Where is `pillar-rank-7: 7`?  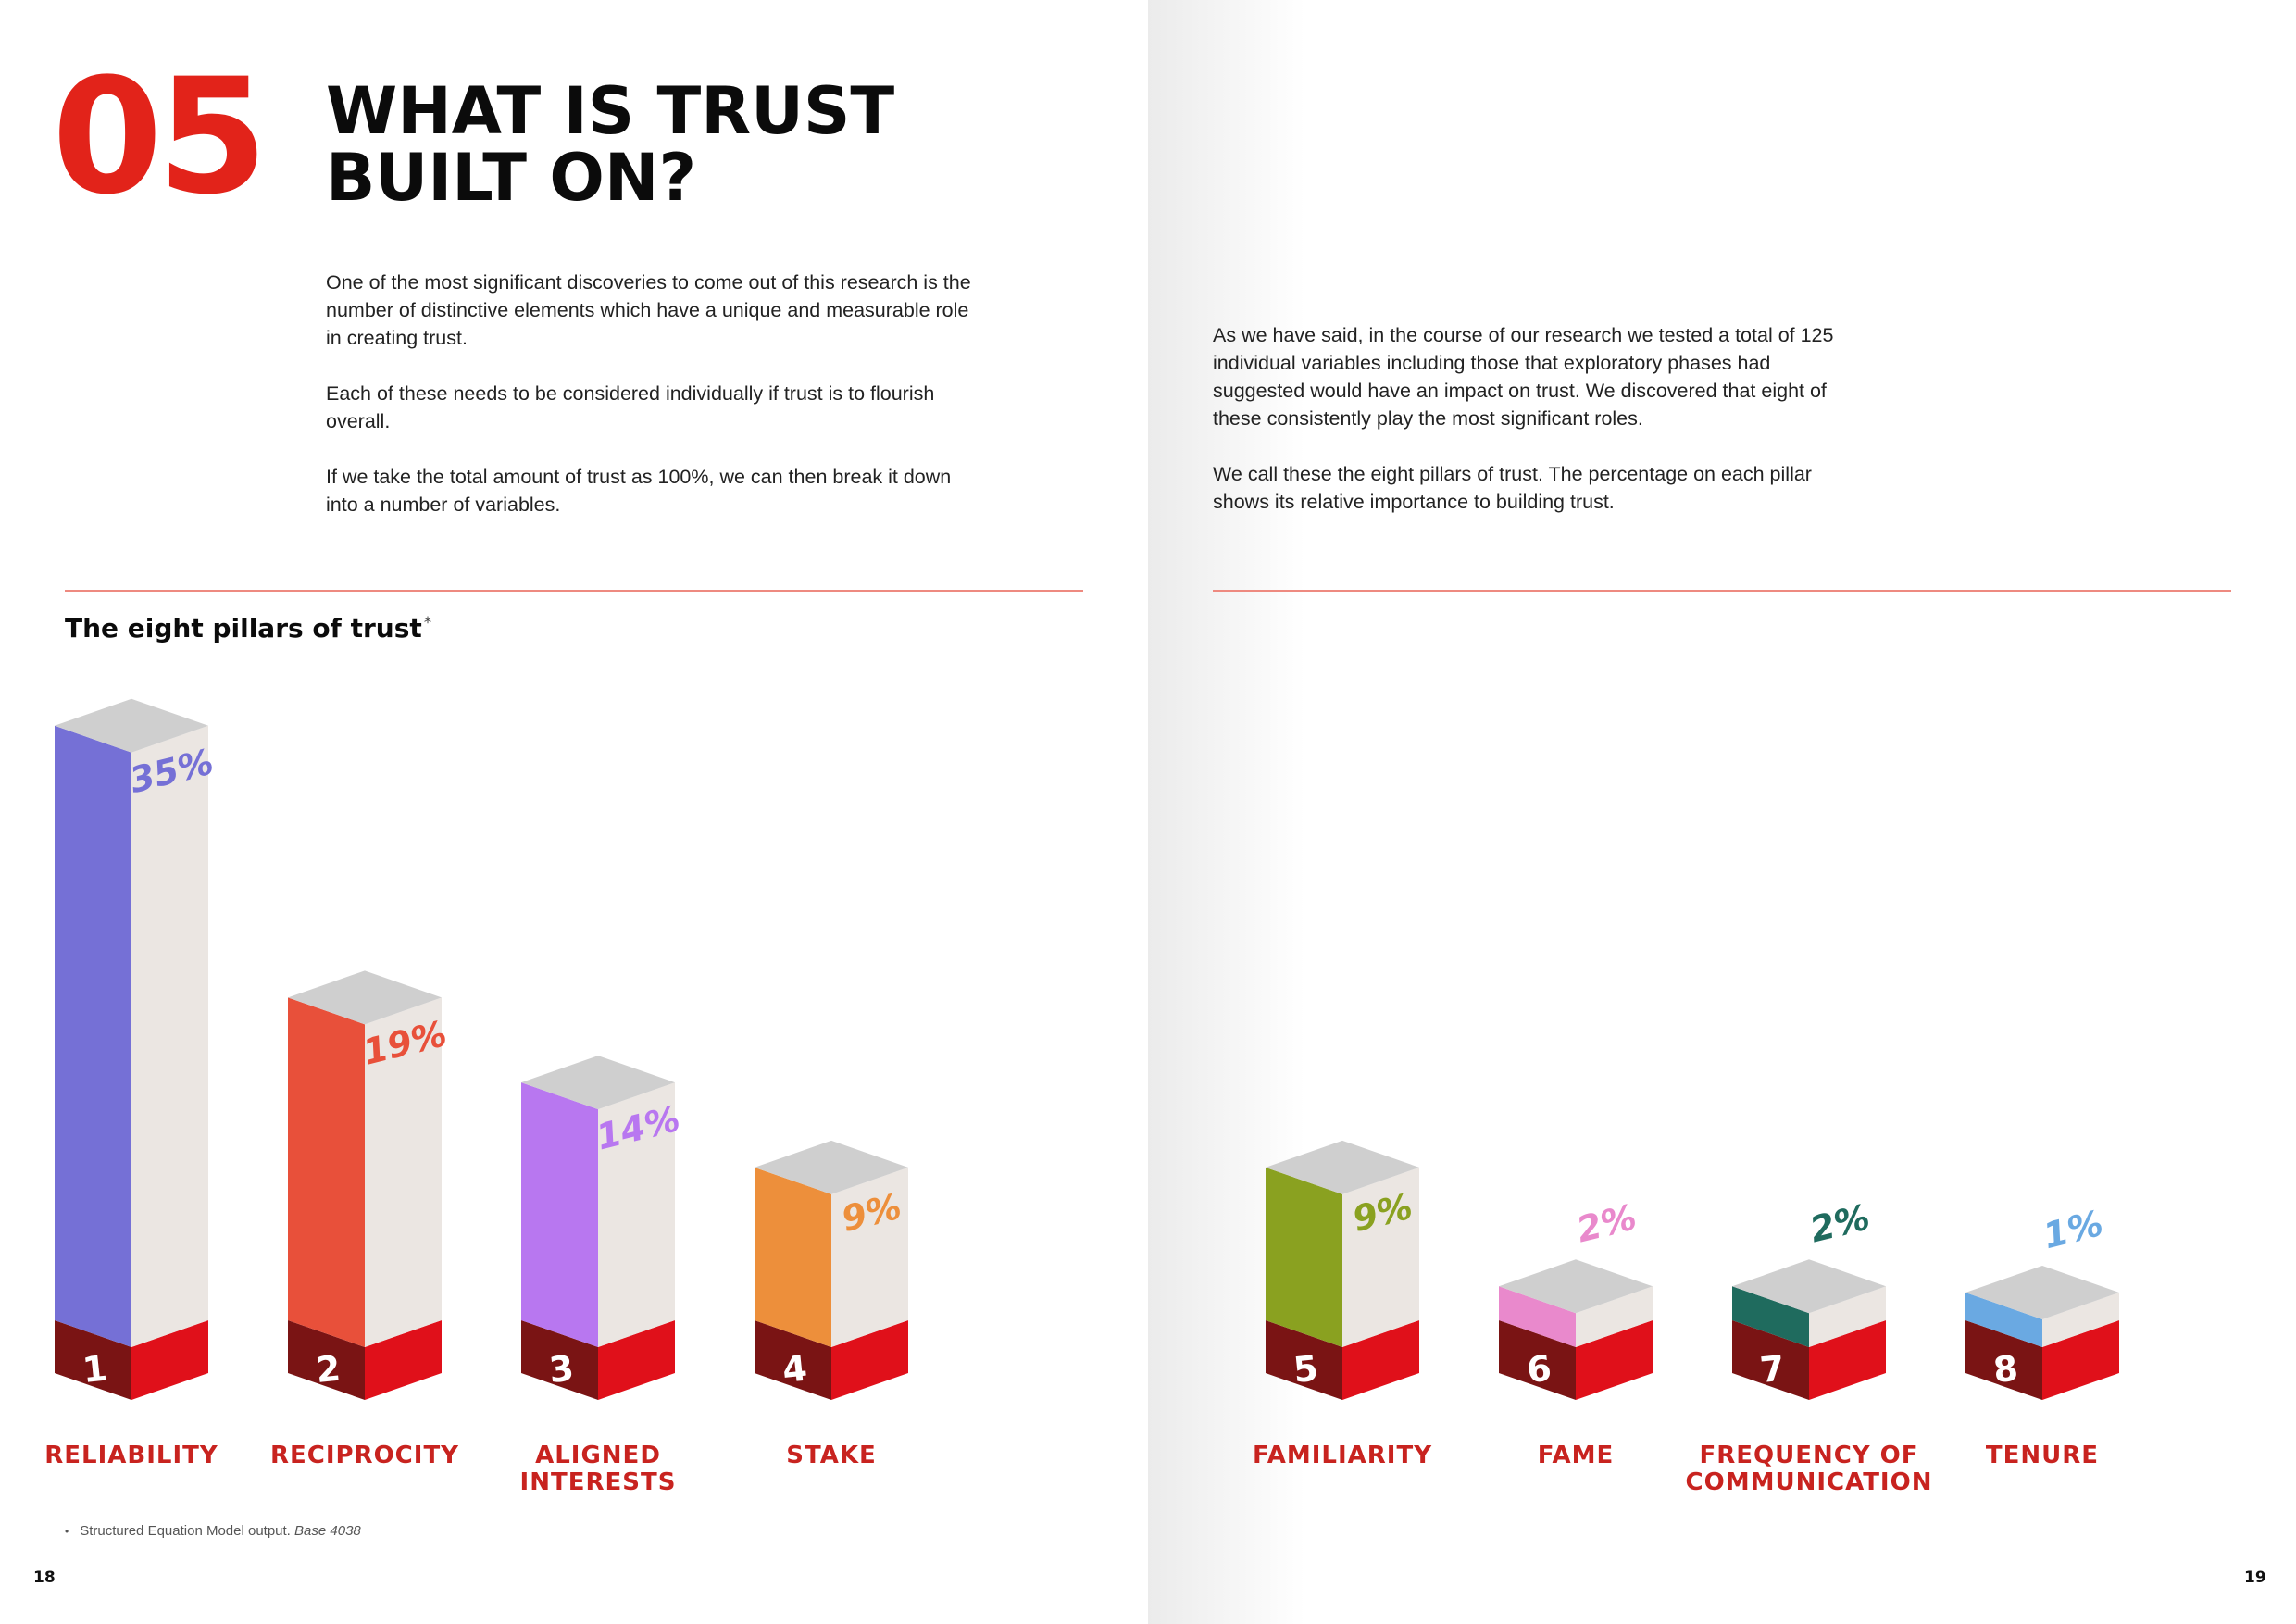 pillar-rank-7: 7 is located at coordinates (1772, 1370).